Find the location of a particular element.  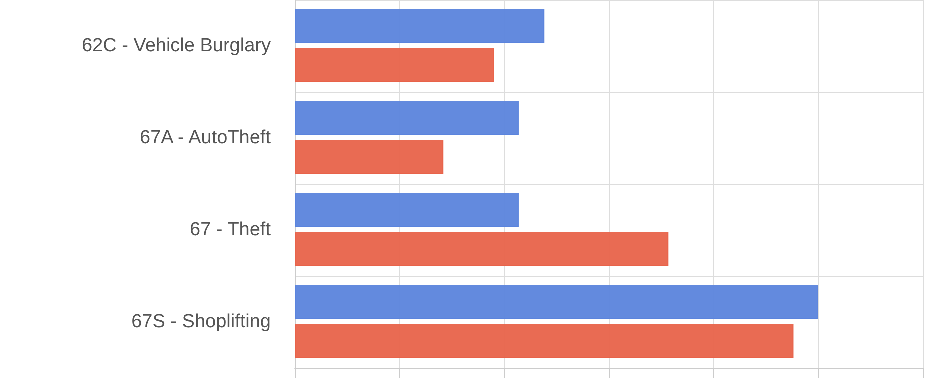

y-tick-label: 67A - AutoTheft is located at coordinates (206, 138).